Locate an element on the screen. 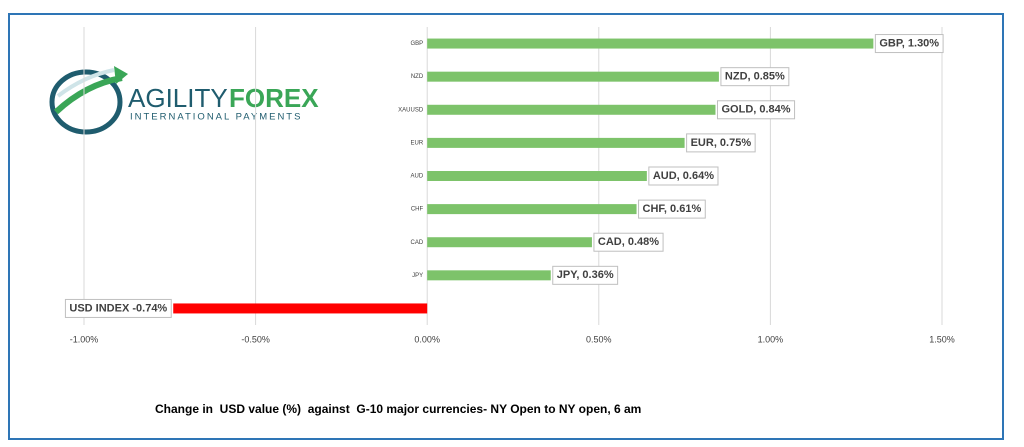 The image size is (1024, 447). data-label: CHF, 0.61% is located at coordinates (672, 209).